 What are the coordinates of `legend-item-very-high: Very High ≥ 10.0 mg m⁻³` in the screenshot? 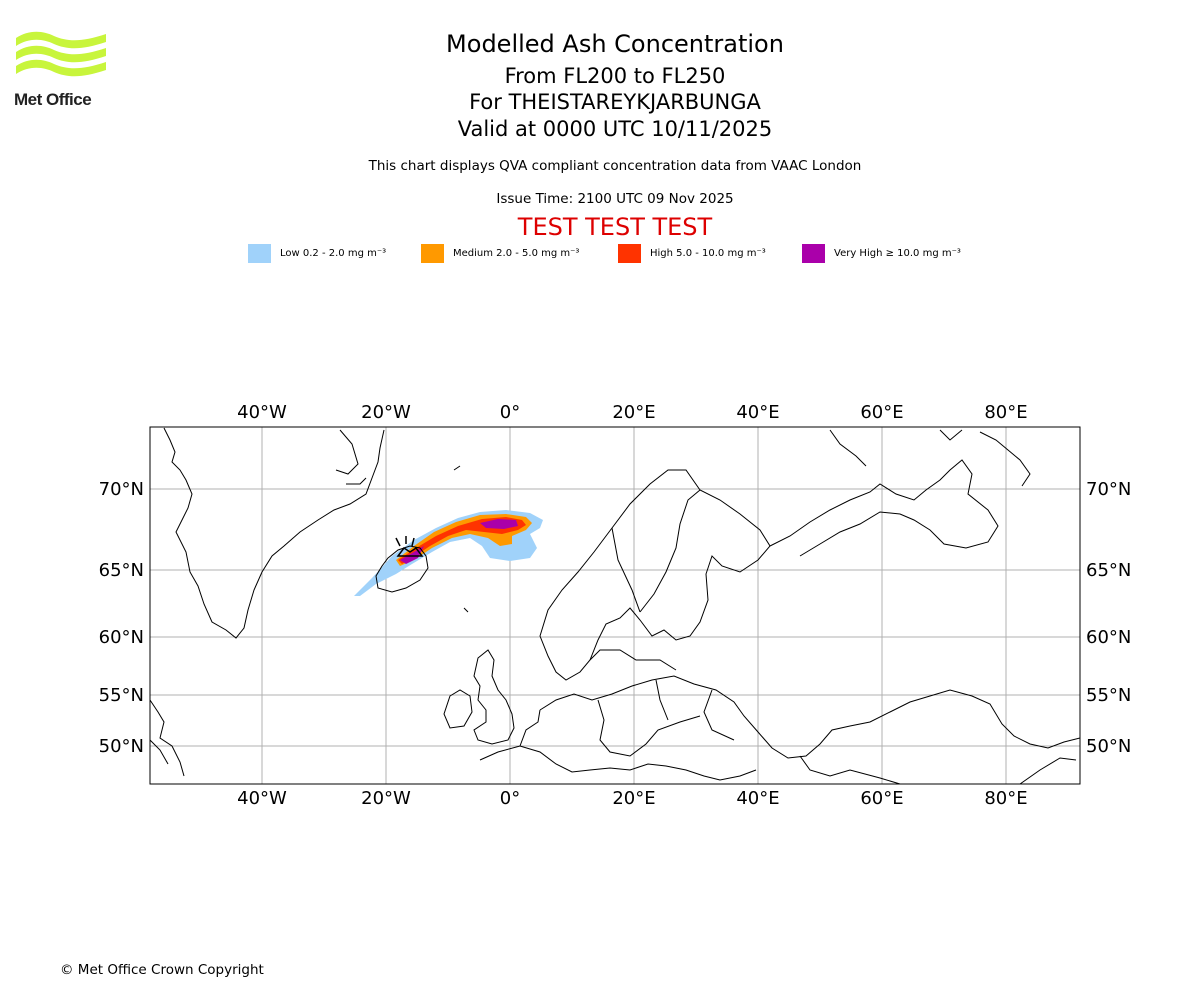 It's located at (881, 253).